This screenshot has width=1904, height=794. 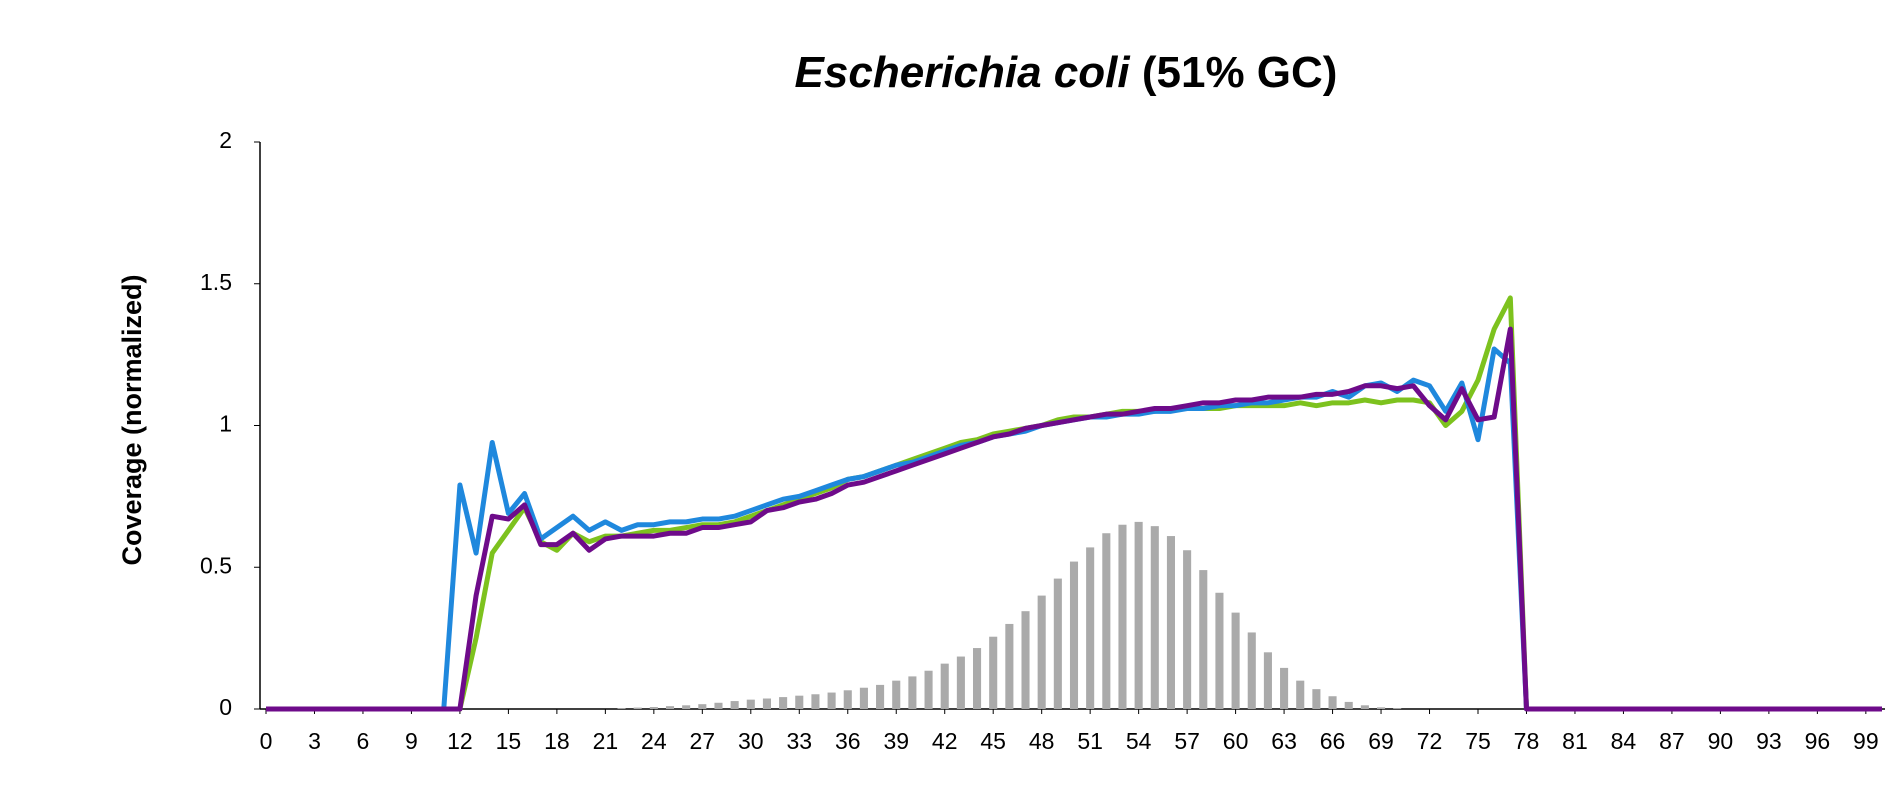 I want to click on x-tick-label: 9, so click(x=411, y=741).